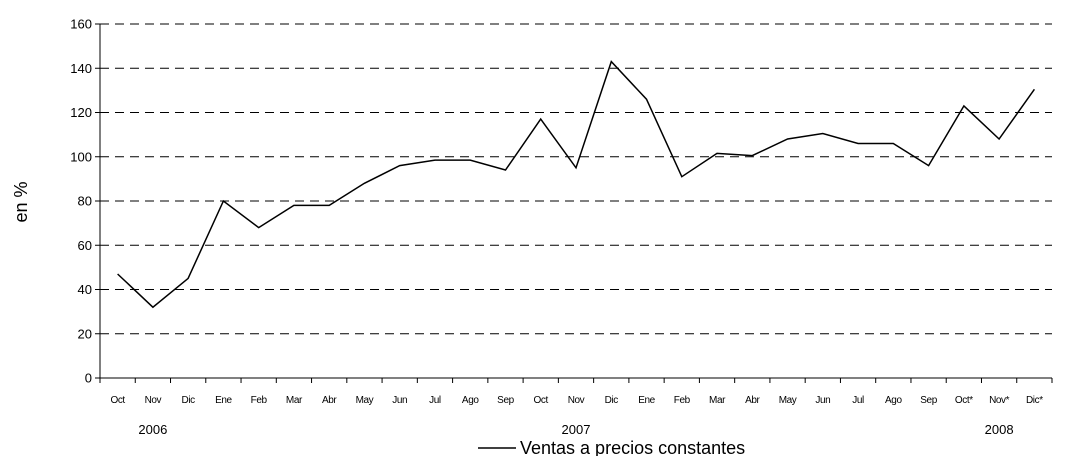 This screenshot has height=456, width=1068. Describe the element at coordinates (717, 400) in the screenshot. I see `x-tick-label-17: Mar` at that location.